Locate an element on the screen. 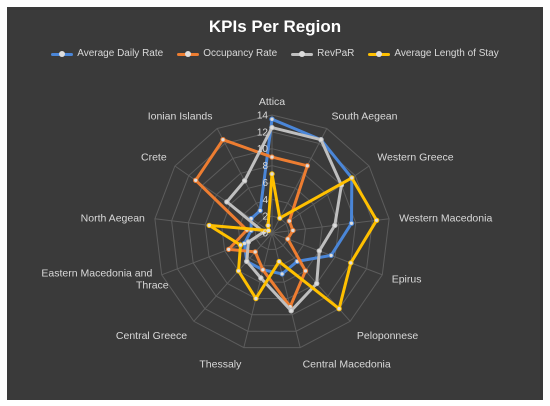 The height and width of the screenshot is (406, 550). tick-label: 10 is located at coordinates (263, 149).